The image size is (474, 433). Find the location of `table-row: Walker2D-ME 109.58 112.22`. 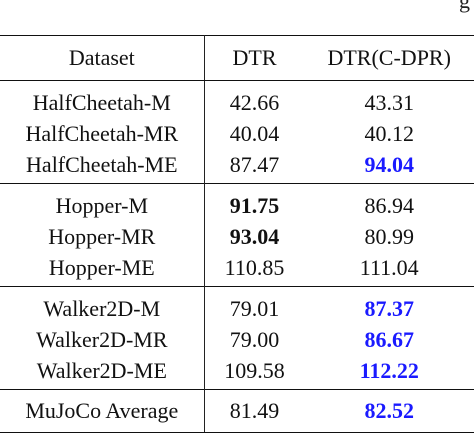

table-row: Walker2D-ME 109.58 112.22 is located at coordinates (237, 372).